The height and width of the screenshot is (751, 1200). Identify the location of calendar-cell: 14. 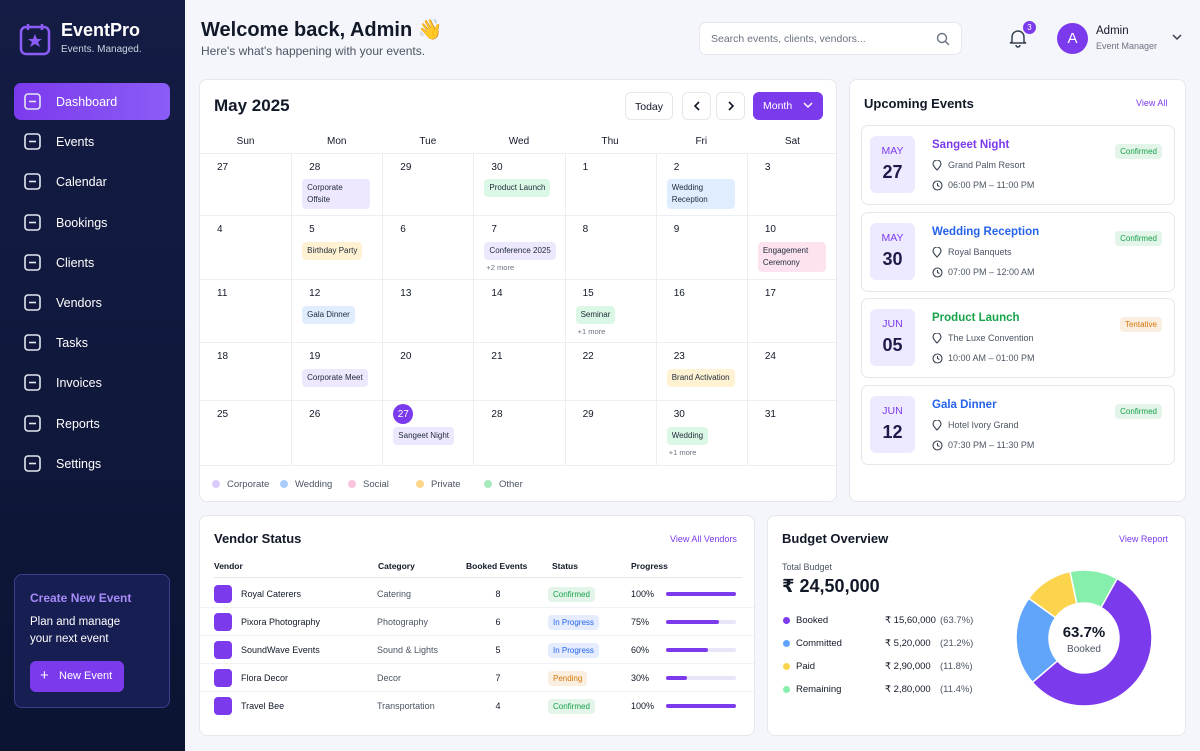
(519, 310).